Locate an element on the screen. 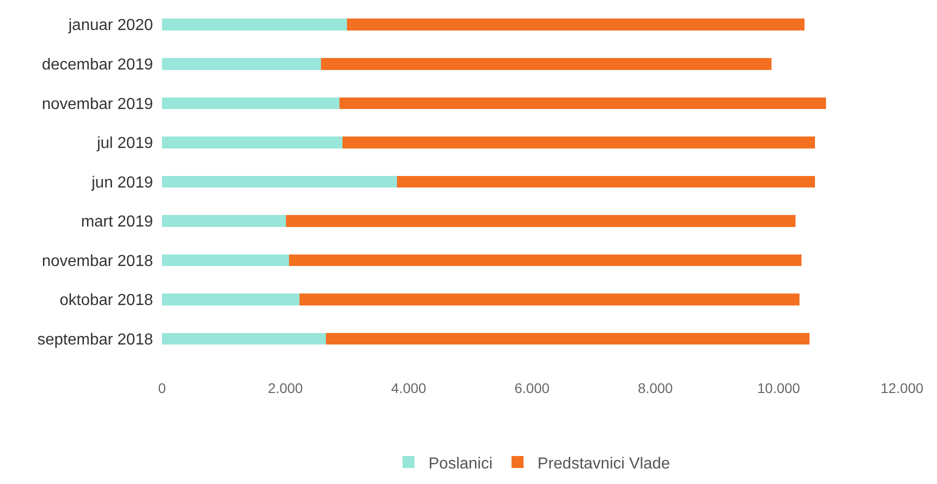 This screenshot has width=937, height=484. x-tick-label: 12.000 is located at coordinates (902, 388).